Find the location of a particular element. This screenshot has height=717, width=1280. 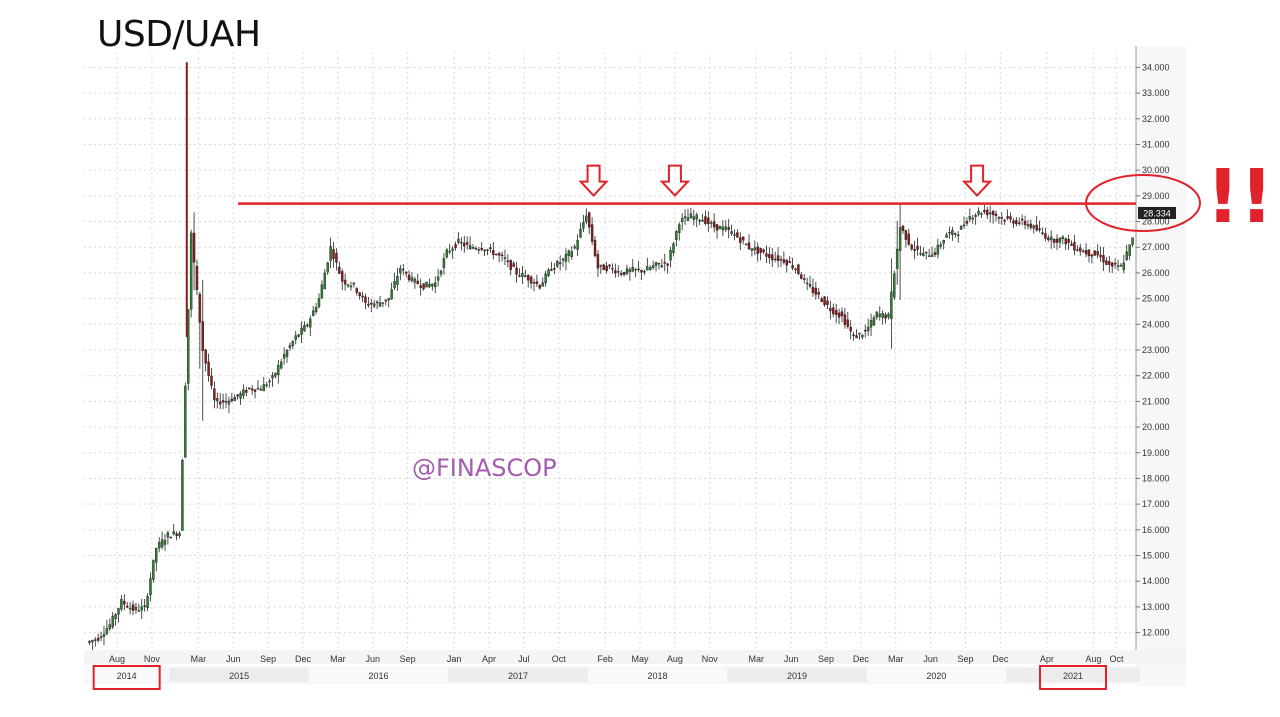

month-label: Dec is located at coordinates (861, 659).